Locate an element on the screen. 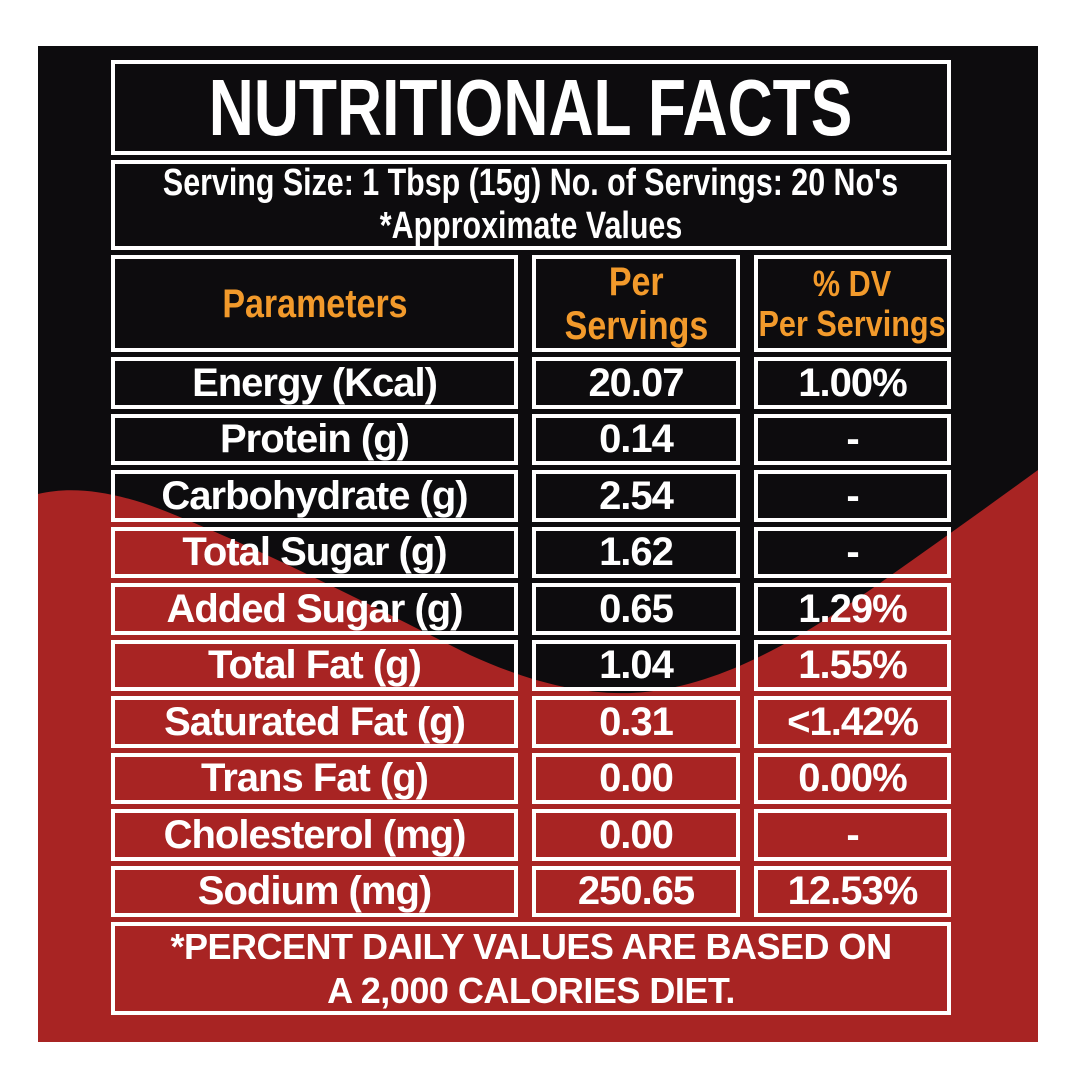  row-parameter-cell: Protein (g) is located at coordinates (314, 439).